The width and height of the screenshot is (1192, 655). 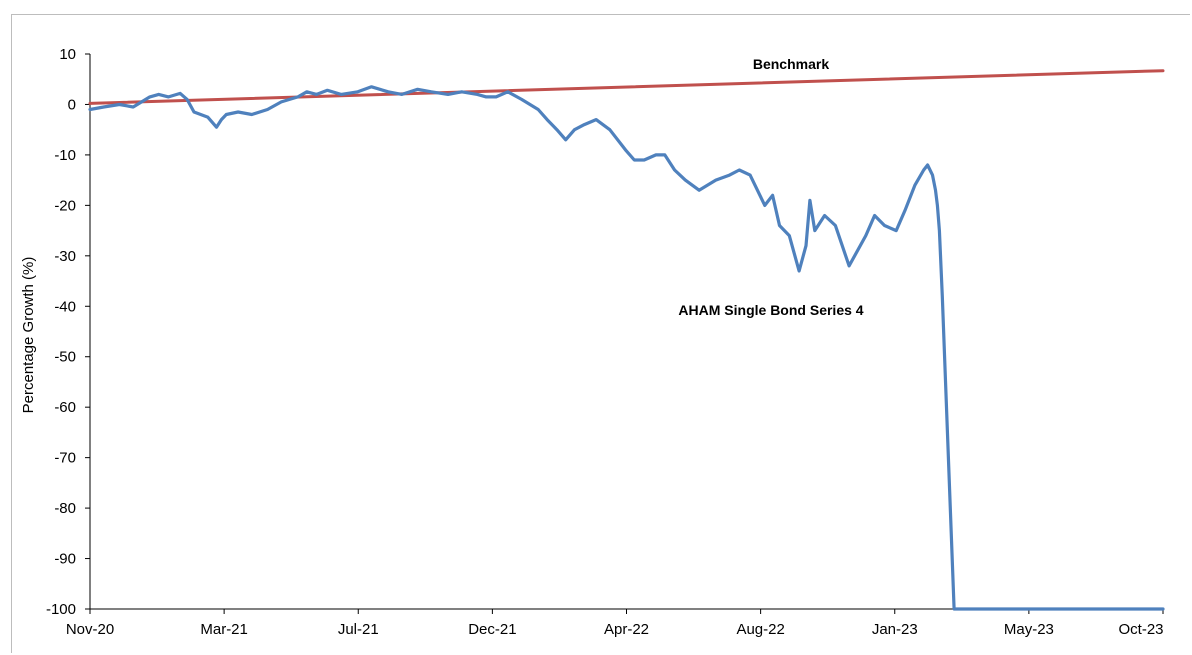 What do you see at coordinates (68, 332) in the screenshot?
I see `y-tick-labels: 10 0 -10 -20 -30 -40 -50 -60 -70 -80 -90 -100` at bounding box center [68, 332].